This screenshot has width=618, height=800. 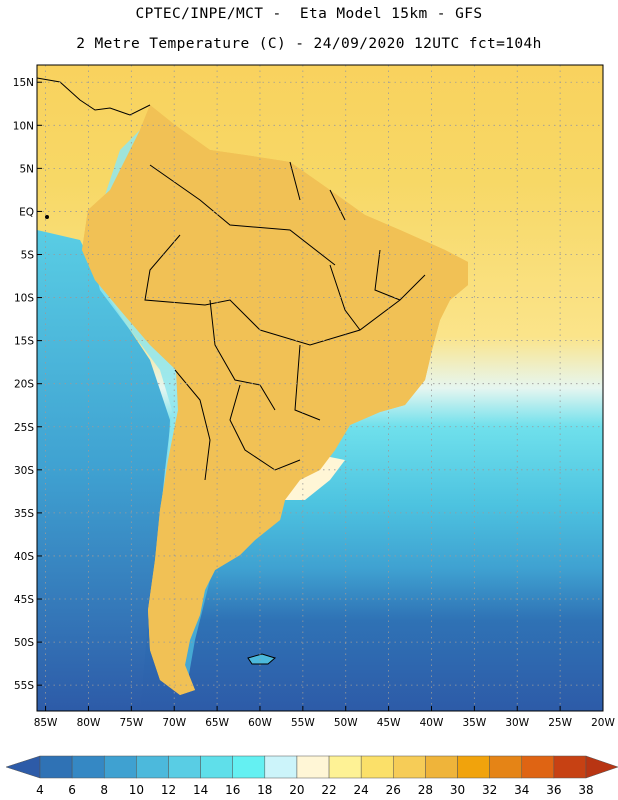 What do you see at coordinates (26, 212) in the screenshot?
I see `lat-label: EQ` at bounding box center [26, 212].